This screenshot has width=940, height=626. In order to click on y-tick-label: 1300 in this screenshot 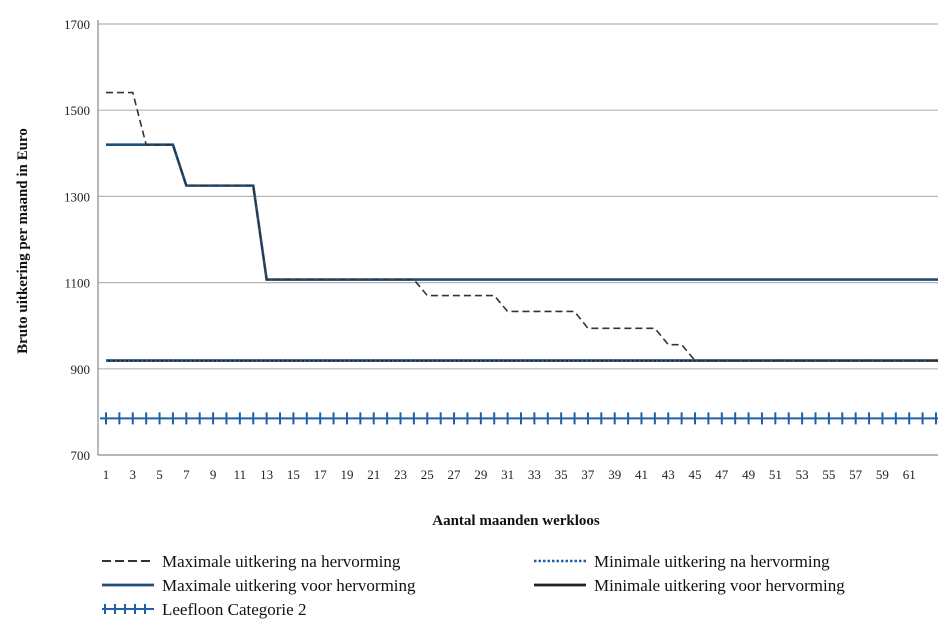, I will do `click(77, 196)`.